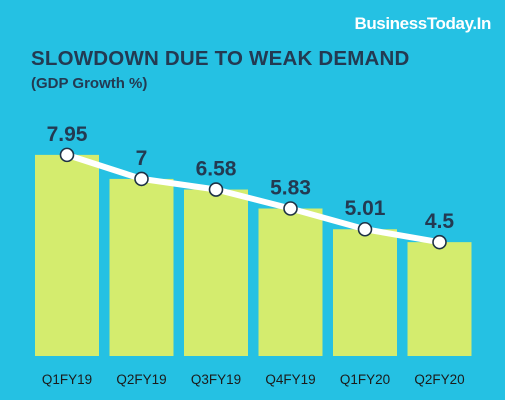 Image resolution: width=505 pixels, height=400 pixels. Describe the element at coordinates (220, 58) in the screenshot. I see `chart-title: SLOWDOWN DUE TO WEAK DEMAND` at that location.